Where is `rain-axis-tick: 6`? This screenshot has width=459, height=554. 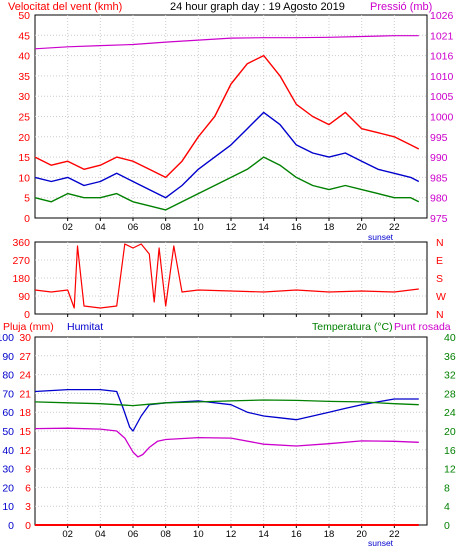
rain-axis-tick: 6 is located at coordinates (28, 488).